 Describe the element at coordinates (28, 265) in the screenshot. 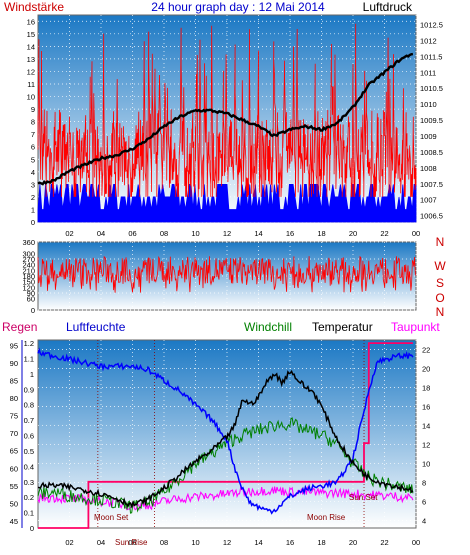

I see `direction-tick-label: 240` at that location.